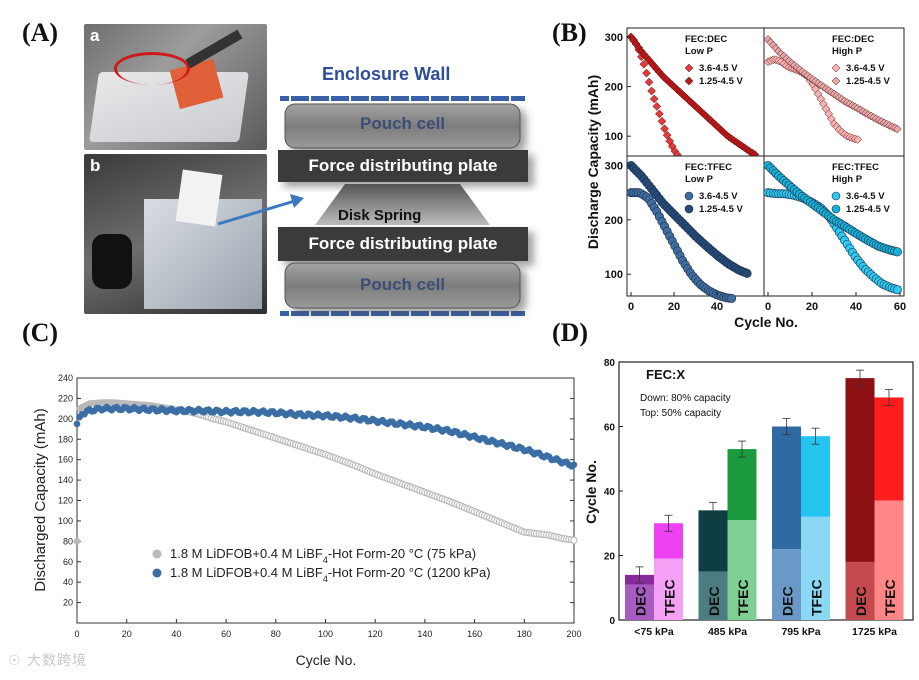  Describe the element at coordinates (874, 632) in the screenshot. I see `chart-d-category-label: 1725 kPa` at that location.